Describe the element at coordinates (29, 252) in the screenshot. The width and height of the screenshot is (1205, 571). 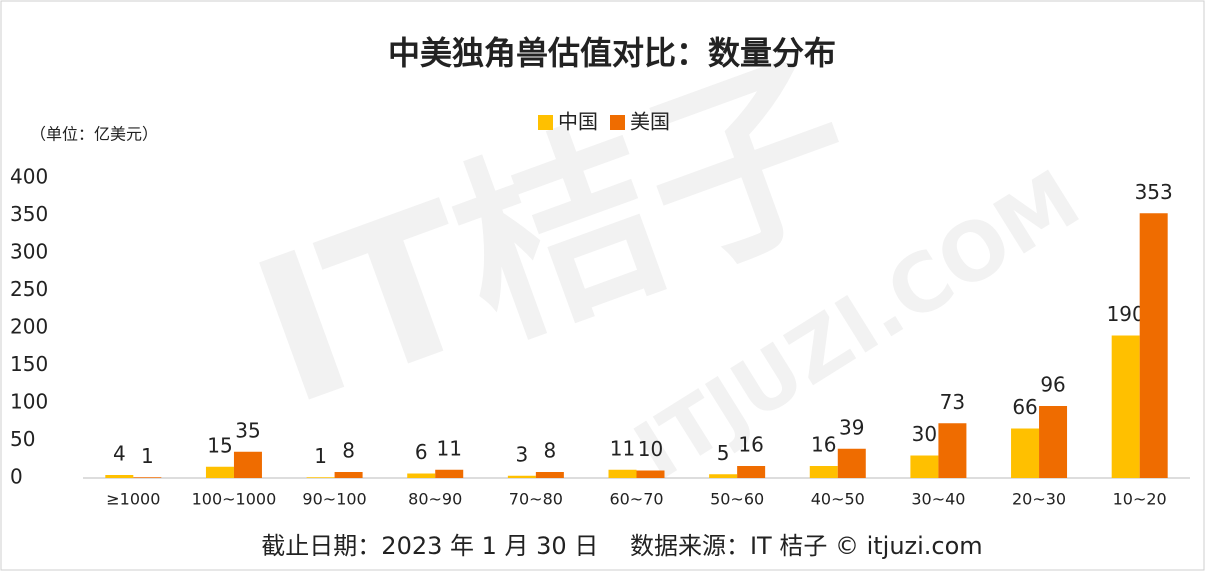
I see `y-tick-label: 300` at that location.